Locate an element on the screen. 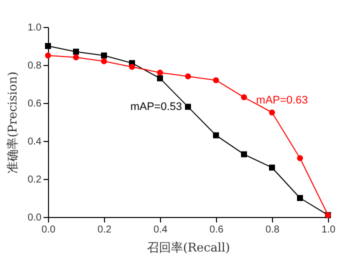 The image size is (354, 270). y-axis-title: 准确率(Precision) is located at coordinates (13, 123).